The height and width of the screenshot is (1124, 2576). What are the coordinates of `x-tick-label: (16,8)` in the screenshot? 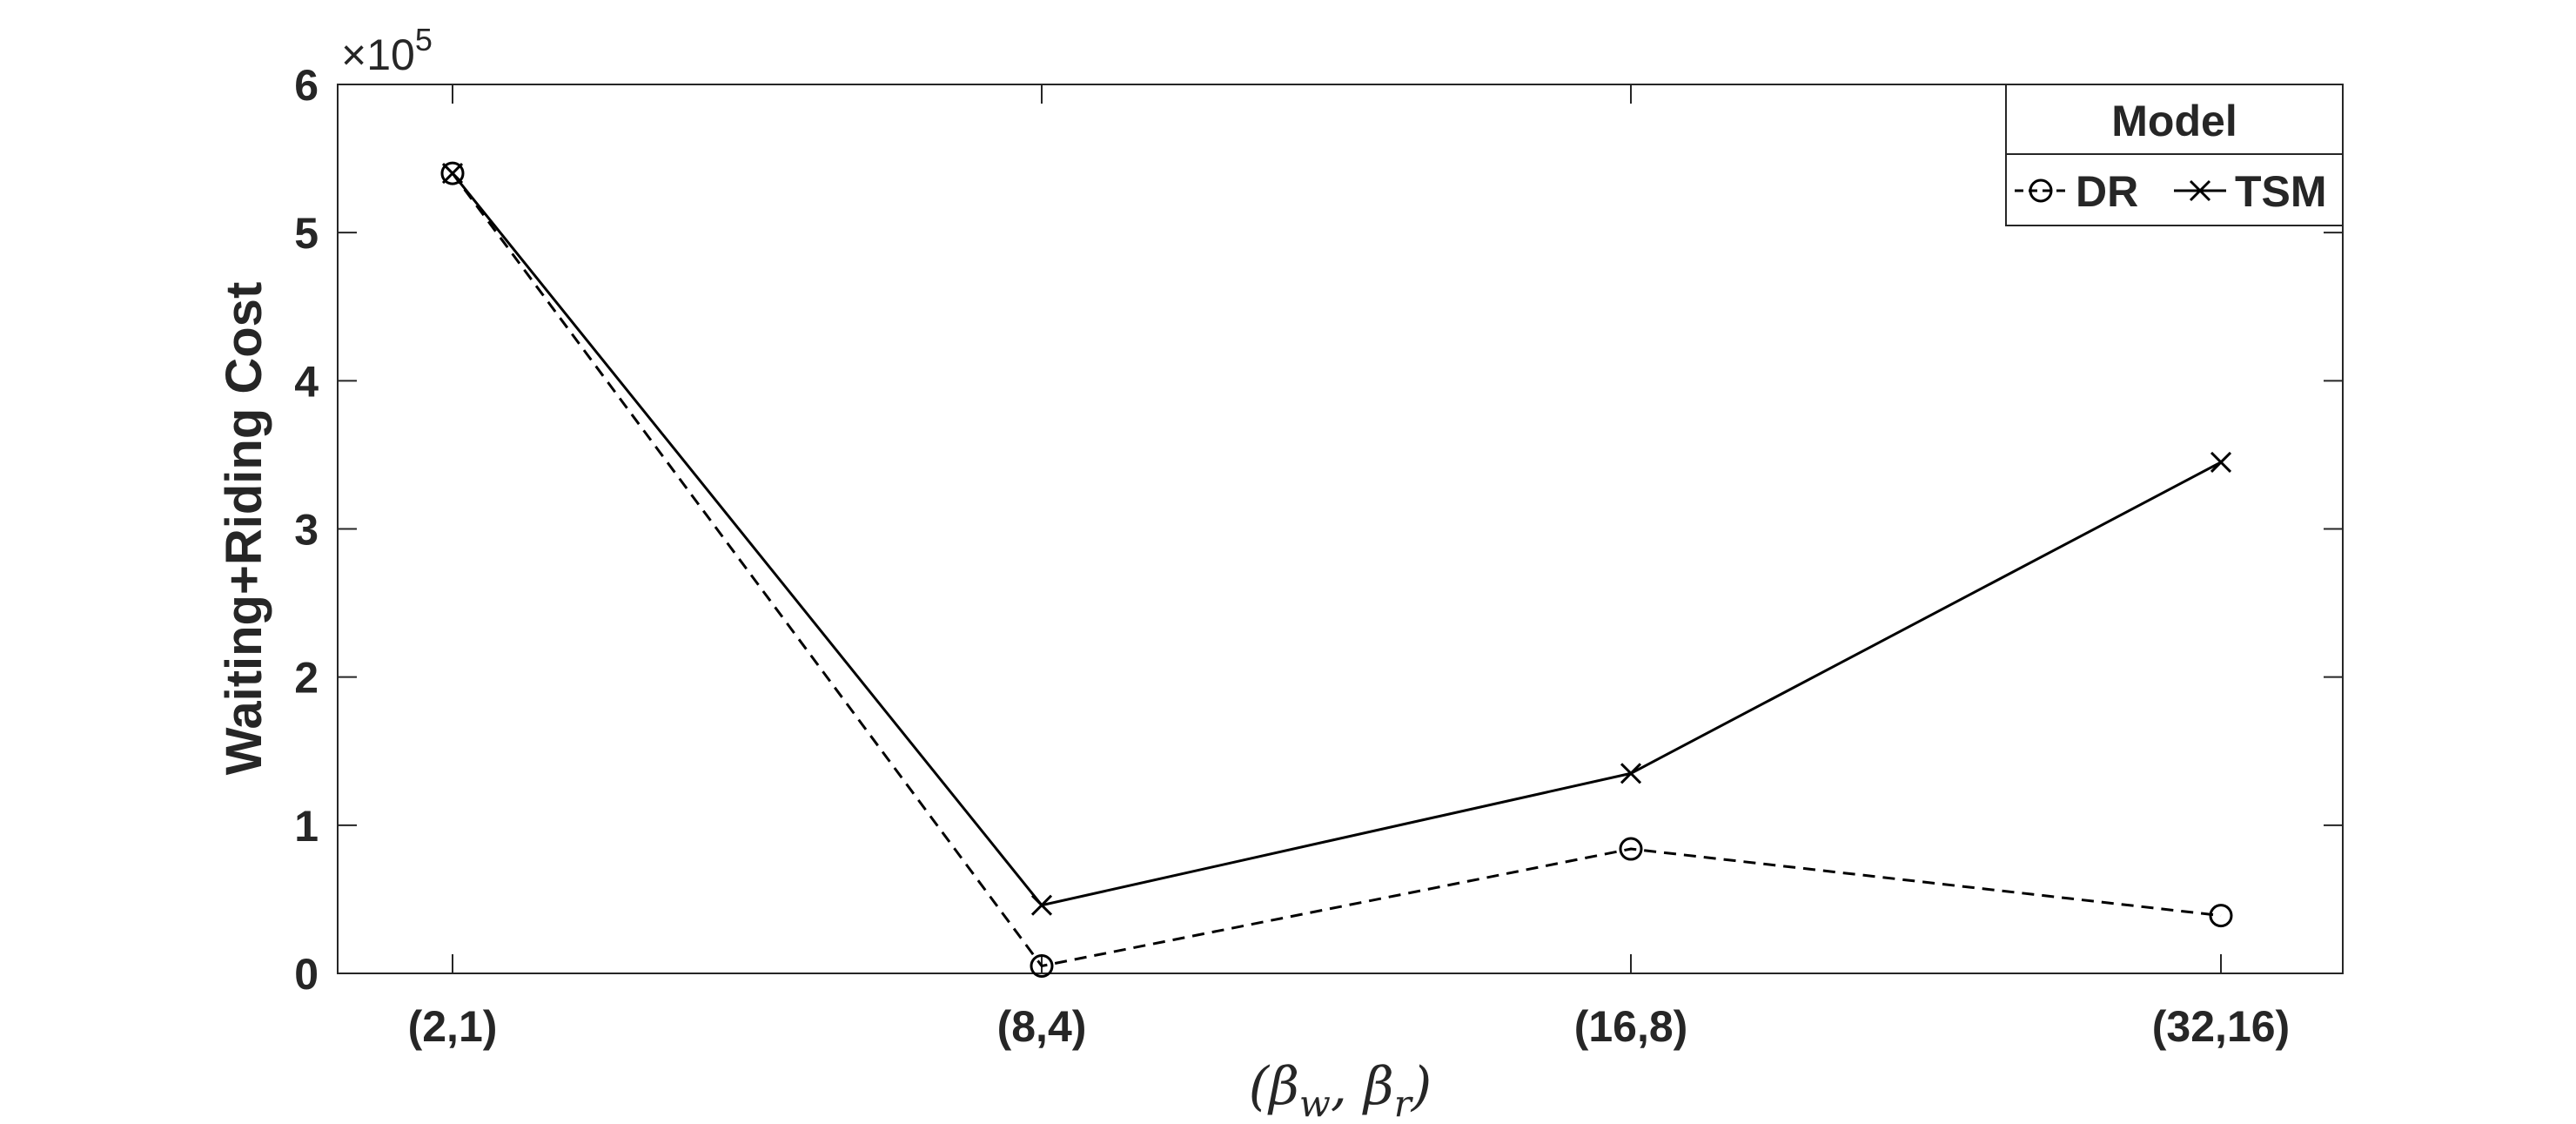 It's located at (1631, 1026).